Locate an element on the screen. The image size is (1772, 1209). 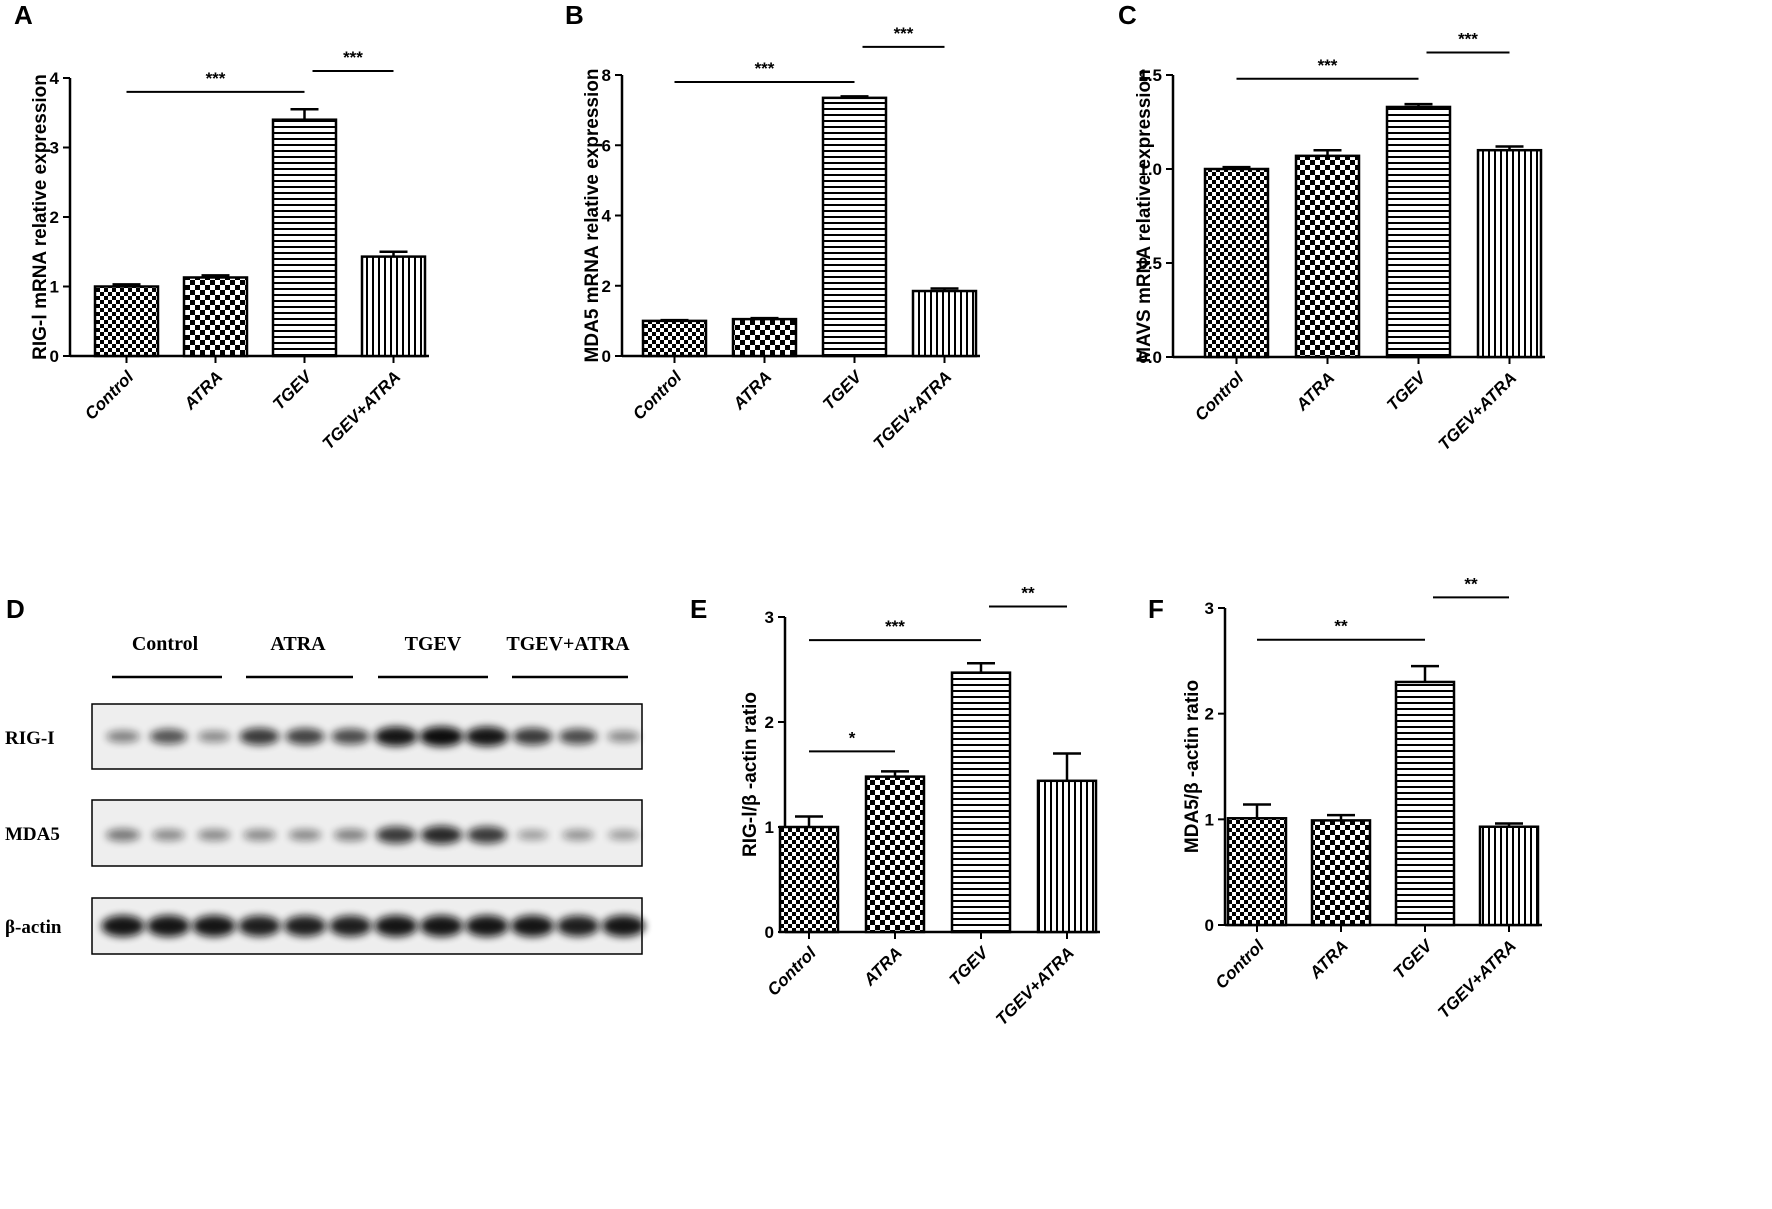
panel-d-western-blot: Control ATRA TGEV TGEV+ATRA RIG-I MDA5 β-actin is located at coordinates (325, 794).